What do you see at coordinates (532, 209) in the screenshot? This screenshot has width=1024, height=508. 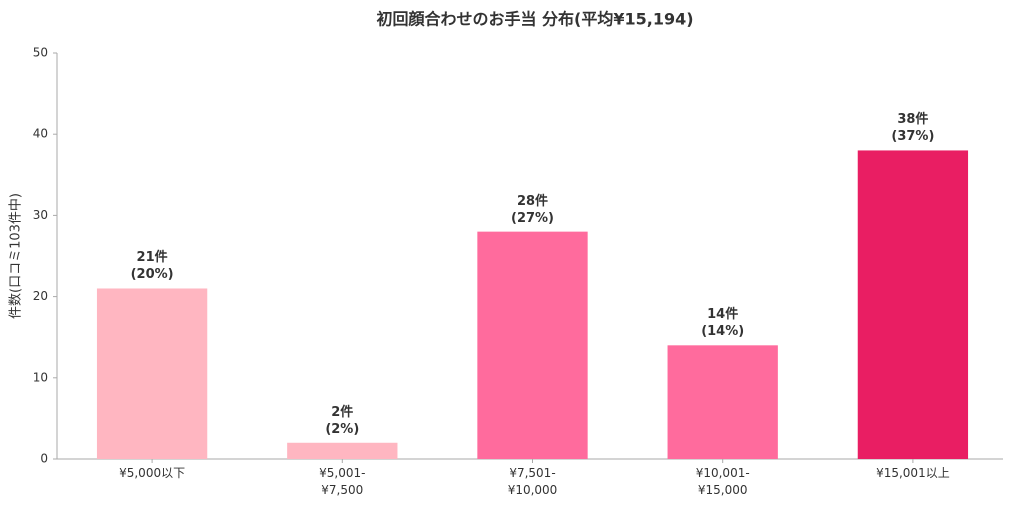 I see `value-label: 28件 (27%)` at bounding box center [532, 209].